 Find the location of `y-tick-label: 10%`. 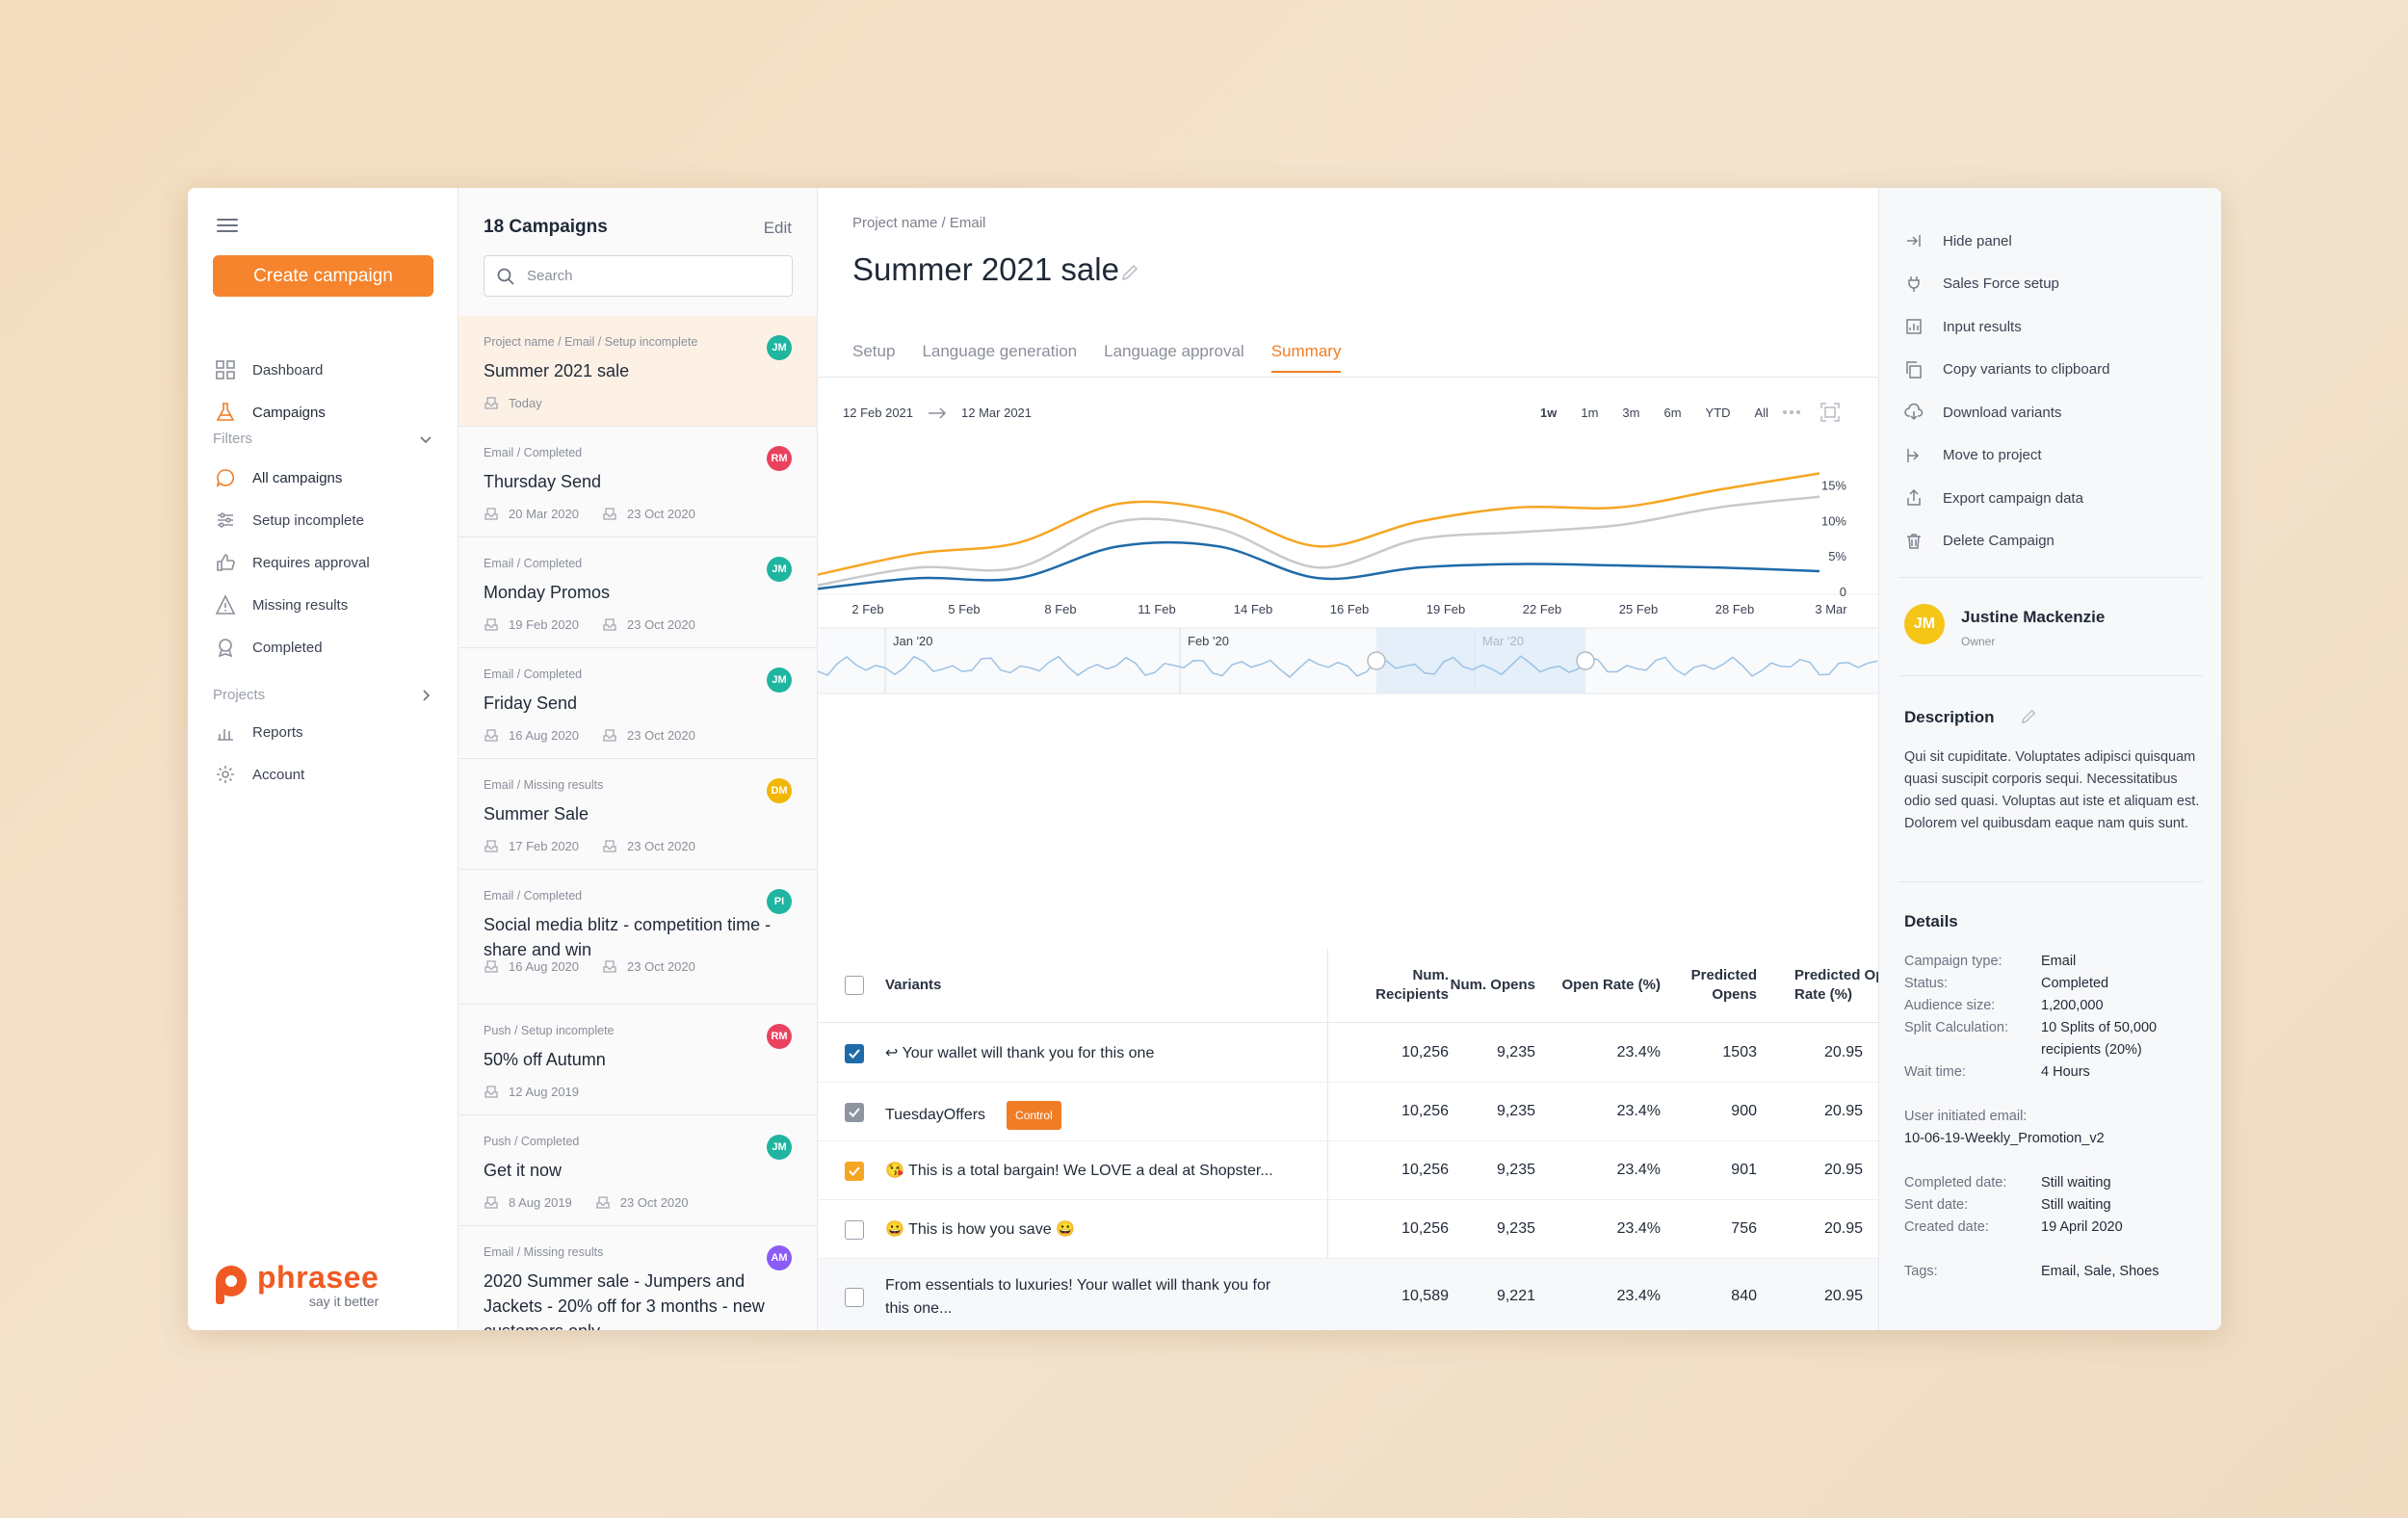

y-tick-label: 10% is located at coordinates (1833, 520).